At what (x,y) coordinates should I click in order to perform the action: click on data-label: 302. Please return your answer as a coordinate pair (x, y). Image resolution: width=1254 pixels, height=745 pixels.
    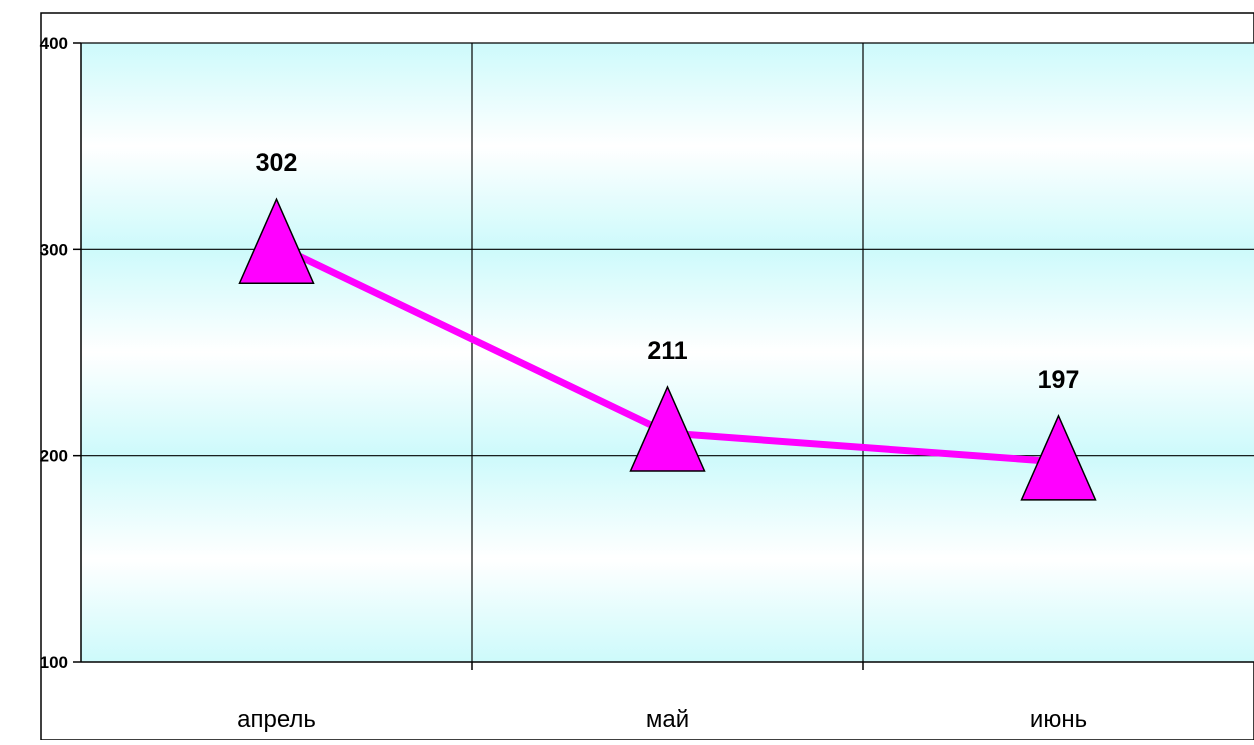
    Looking at the image, I should click on (277, 163).